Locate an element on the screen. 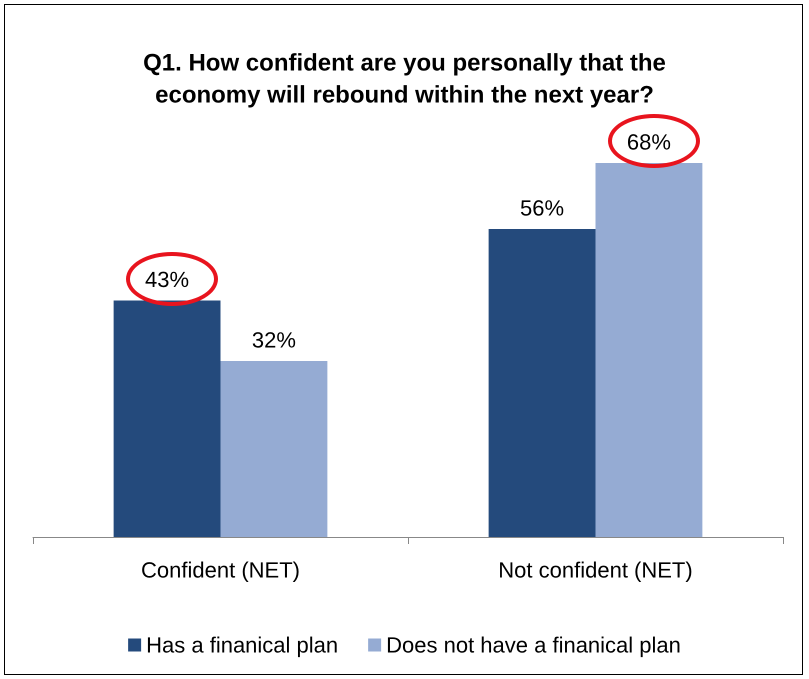 The image size is (809, 679). chart-title: Q1. How confident are you personally that the economy will rebound within the next year? is located at coordinates (404, 79).